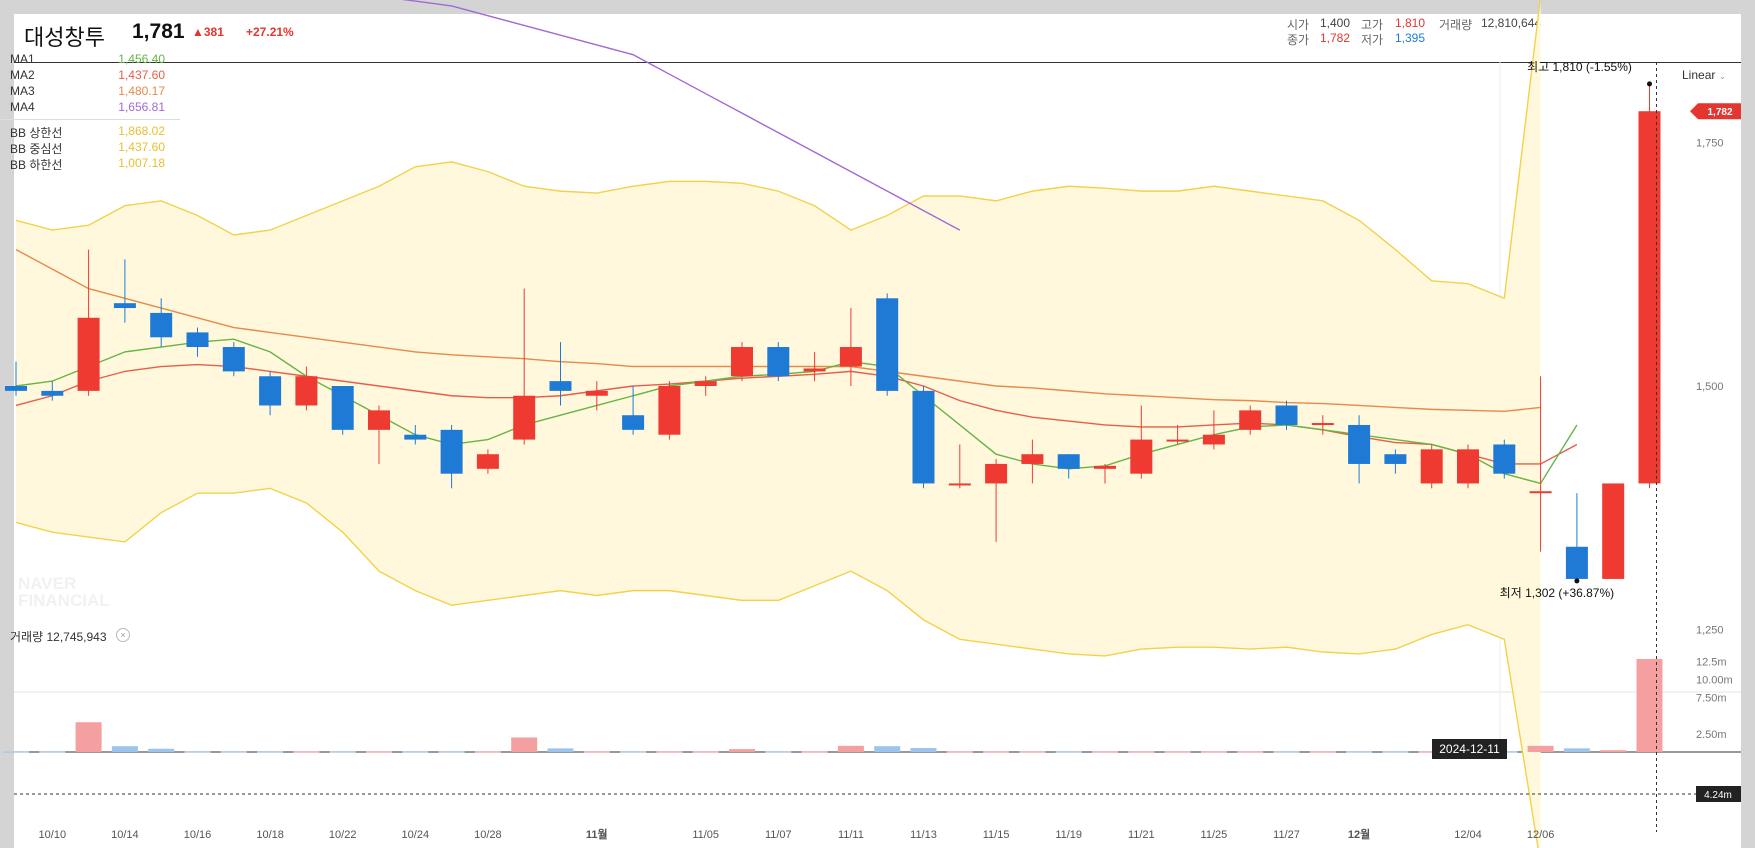  Describe the element at coordinates (1718, 794) in the screenshot. I see `volume-crosshair-tag` at that location.